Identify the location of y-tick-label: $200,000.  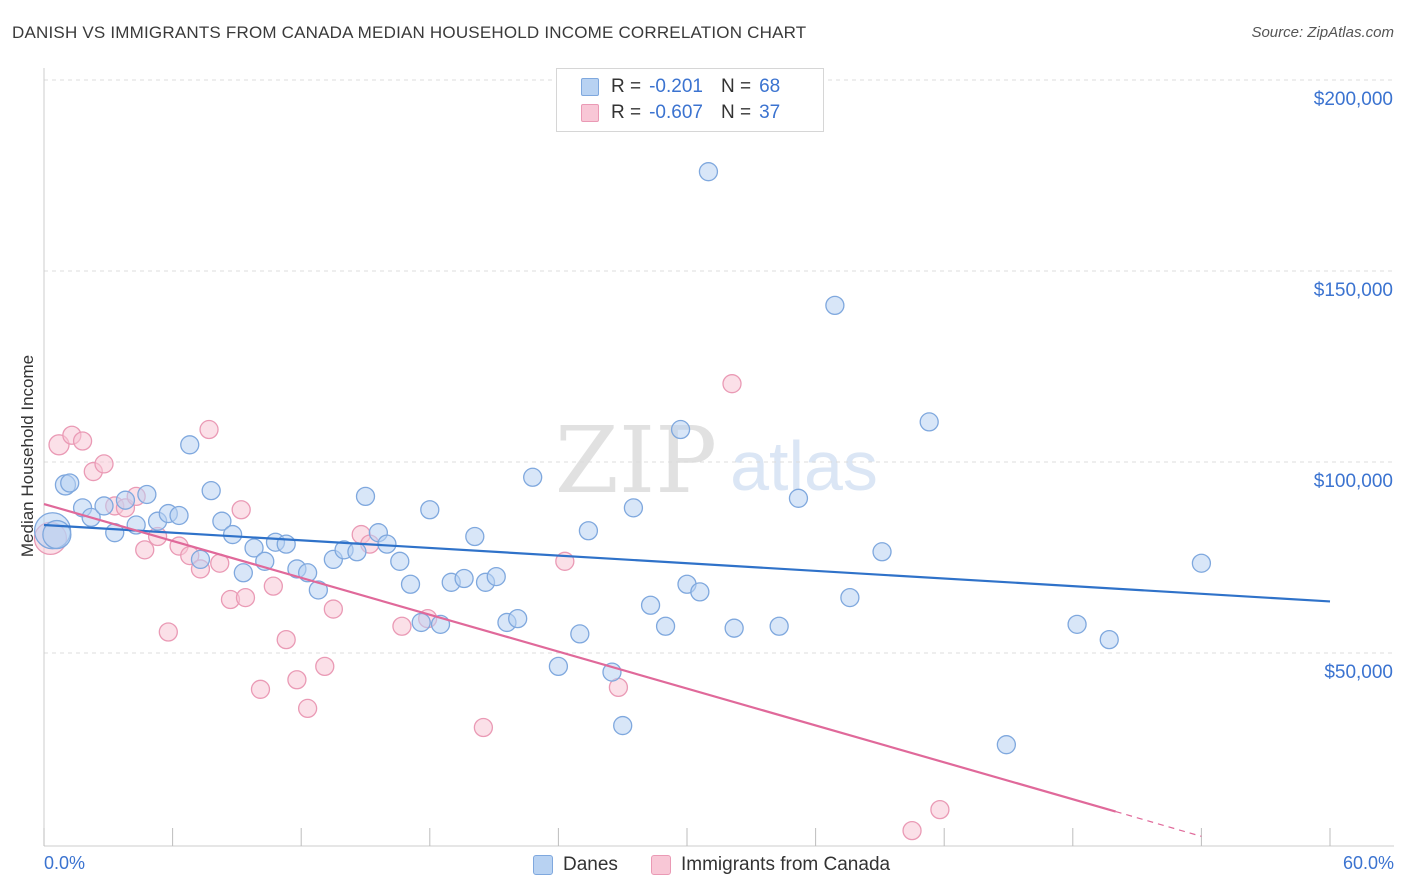
(1353, 99).